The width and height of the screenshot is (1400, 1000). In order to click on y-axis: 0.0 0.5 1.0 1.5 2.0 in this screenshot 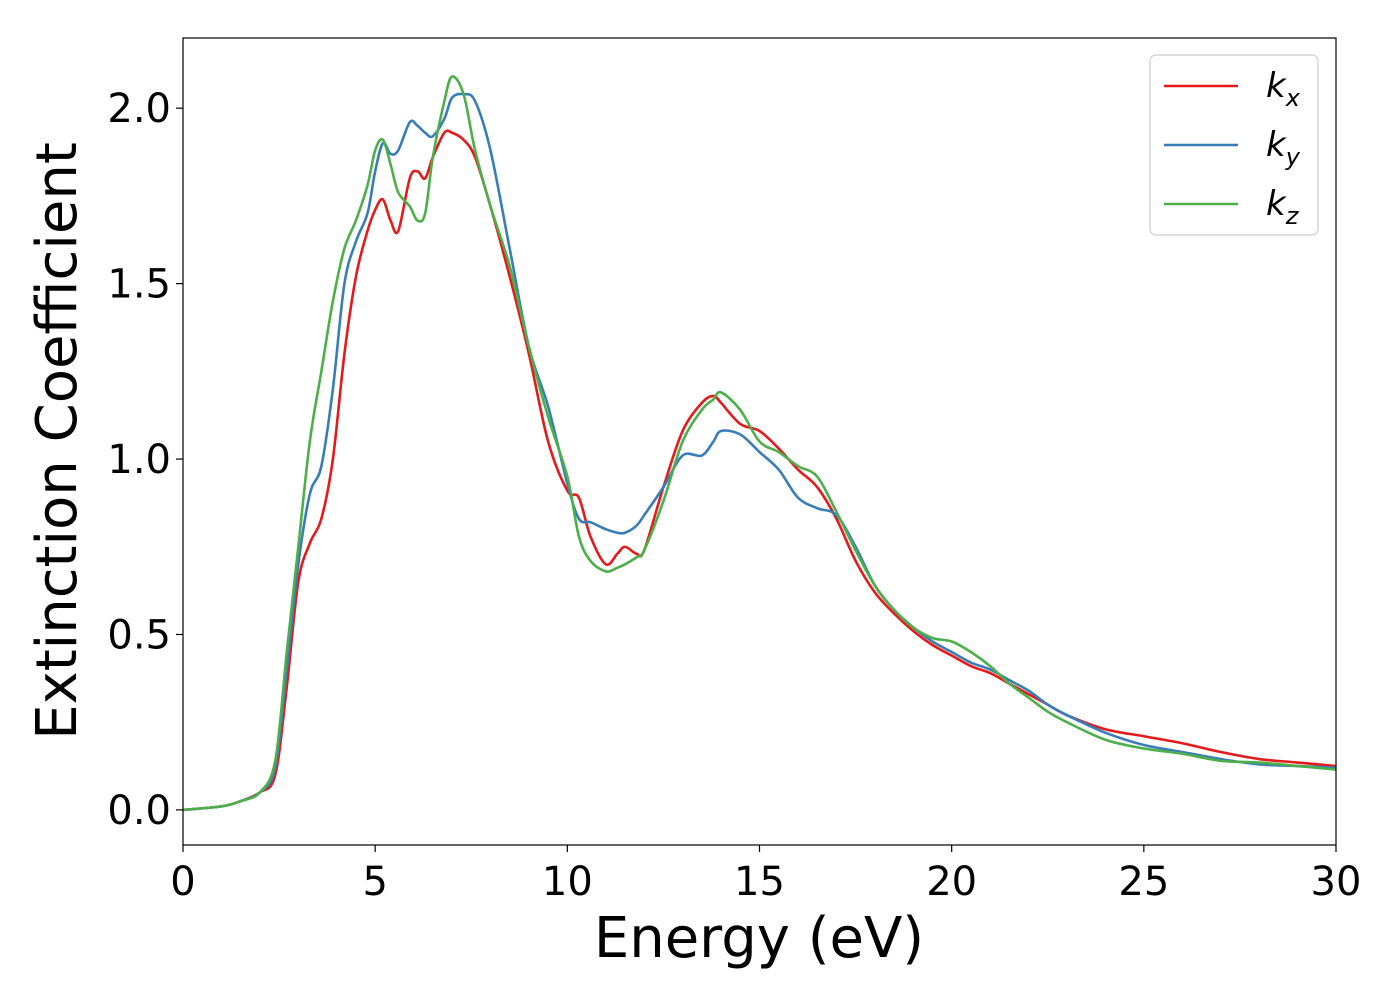, I will do `click(145, 460)`.